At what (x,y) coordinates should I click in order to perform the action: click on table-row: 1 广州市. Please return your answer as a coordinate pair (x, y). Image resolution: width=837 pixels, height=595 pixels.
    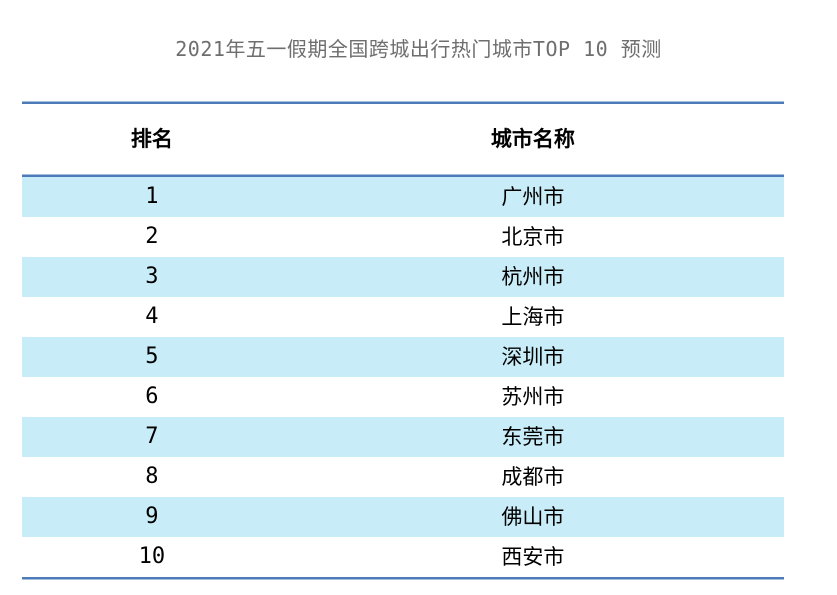
    Looking at the image, I should click on (403, 197).